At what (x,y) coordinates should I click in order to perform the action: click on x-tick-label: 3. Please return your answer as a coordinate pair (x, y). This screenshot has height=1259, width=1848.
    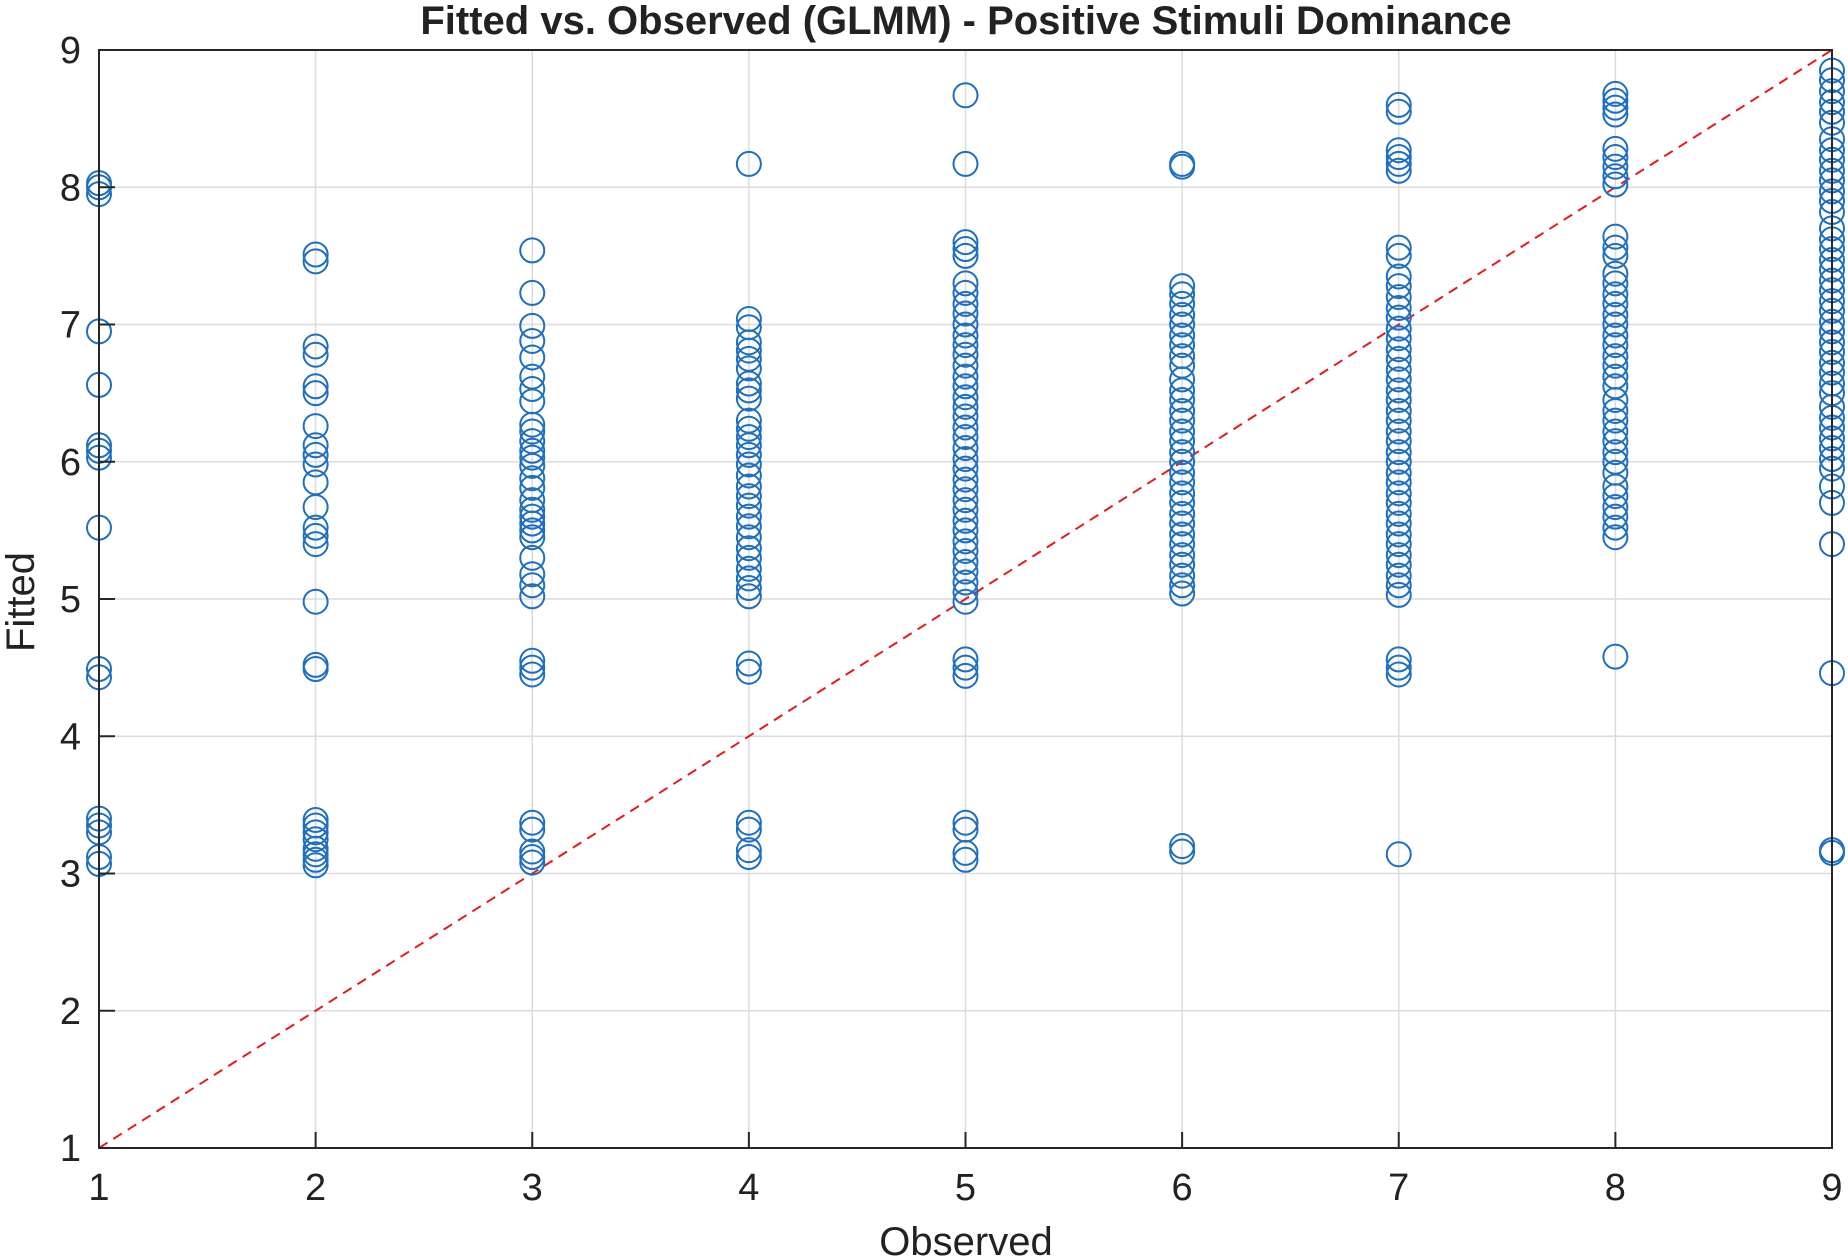
    Looking at the image, I should click on (532, 1188).